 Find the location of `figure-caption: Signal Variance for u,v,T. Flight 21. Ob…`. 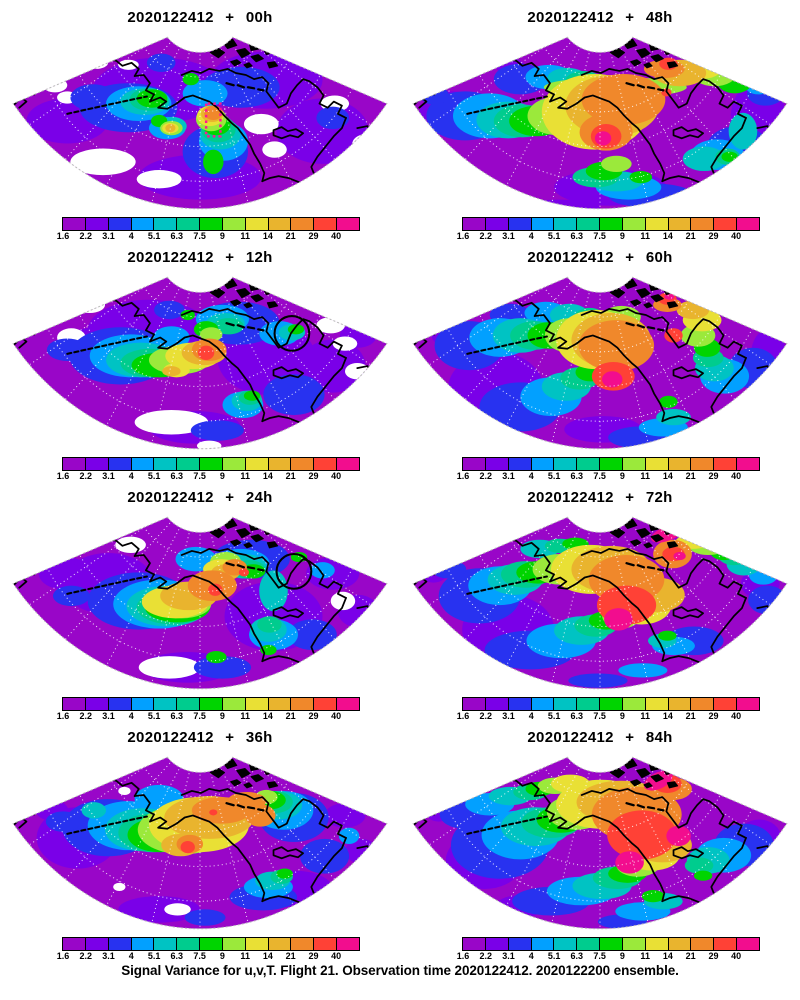

figure-caption: Signal Variance for u,v,T. Flight 21. Ob… is located at coordinates (400, 970).